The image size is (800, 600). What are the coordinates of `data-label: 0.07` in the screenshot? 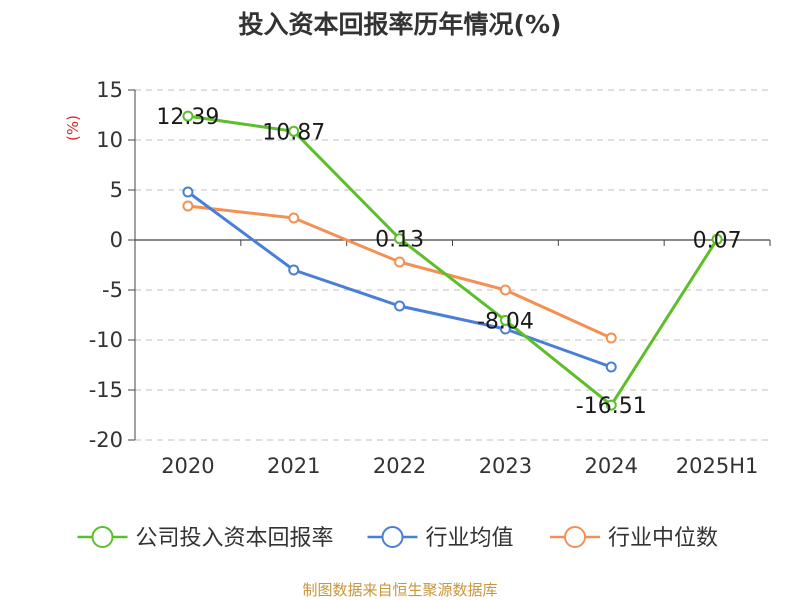 It's located at (717, 240).